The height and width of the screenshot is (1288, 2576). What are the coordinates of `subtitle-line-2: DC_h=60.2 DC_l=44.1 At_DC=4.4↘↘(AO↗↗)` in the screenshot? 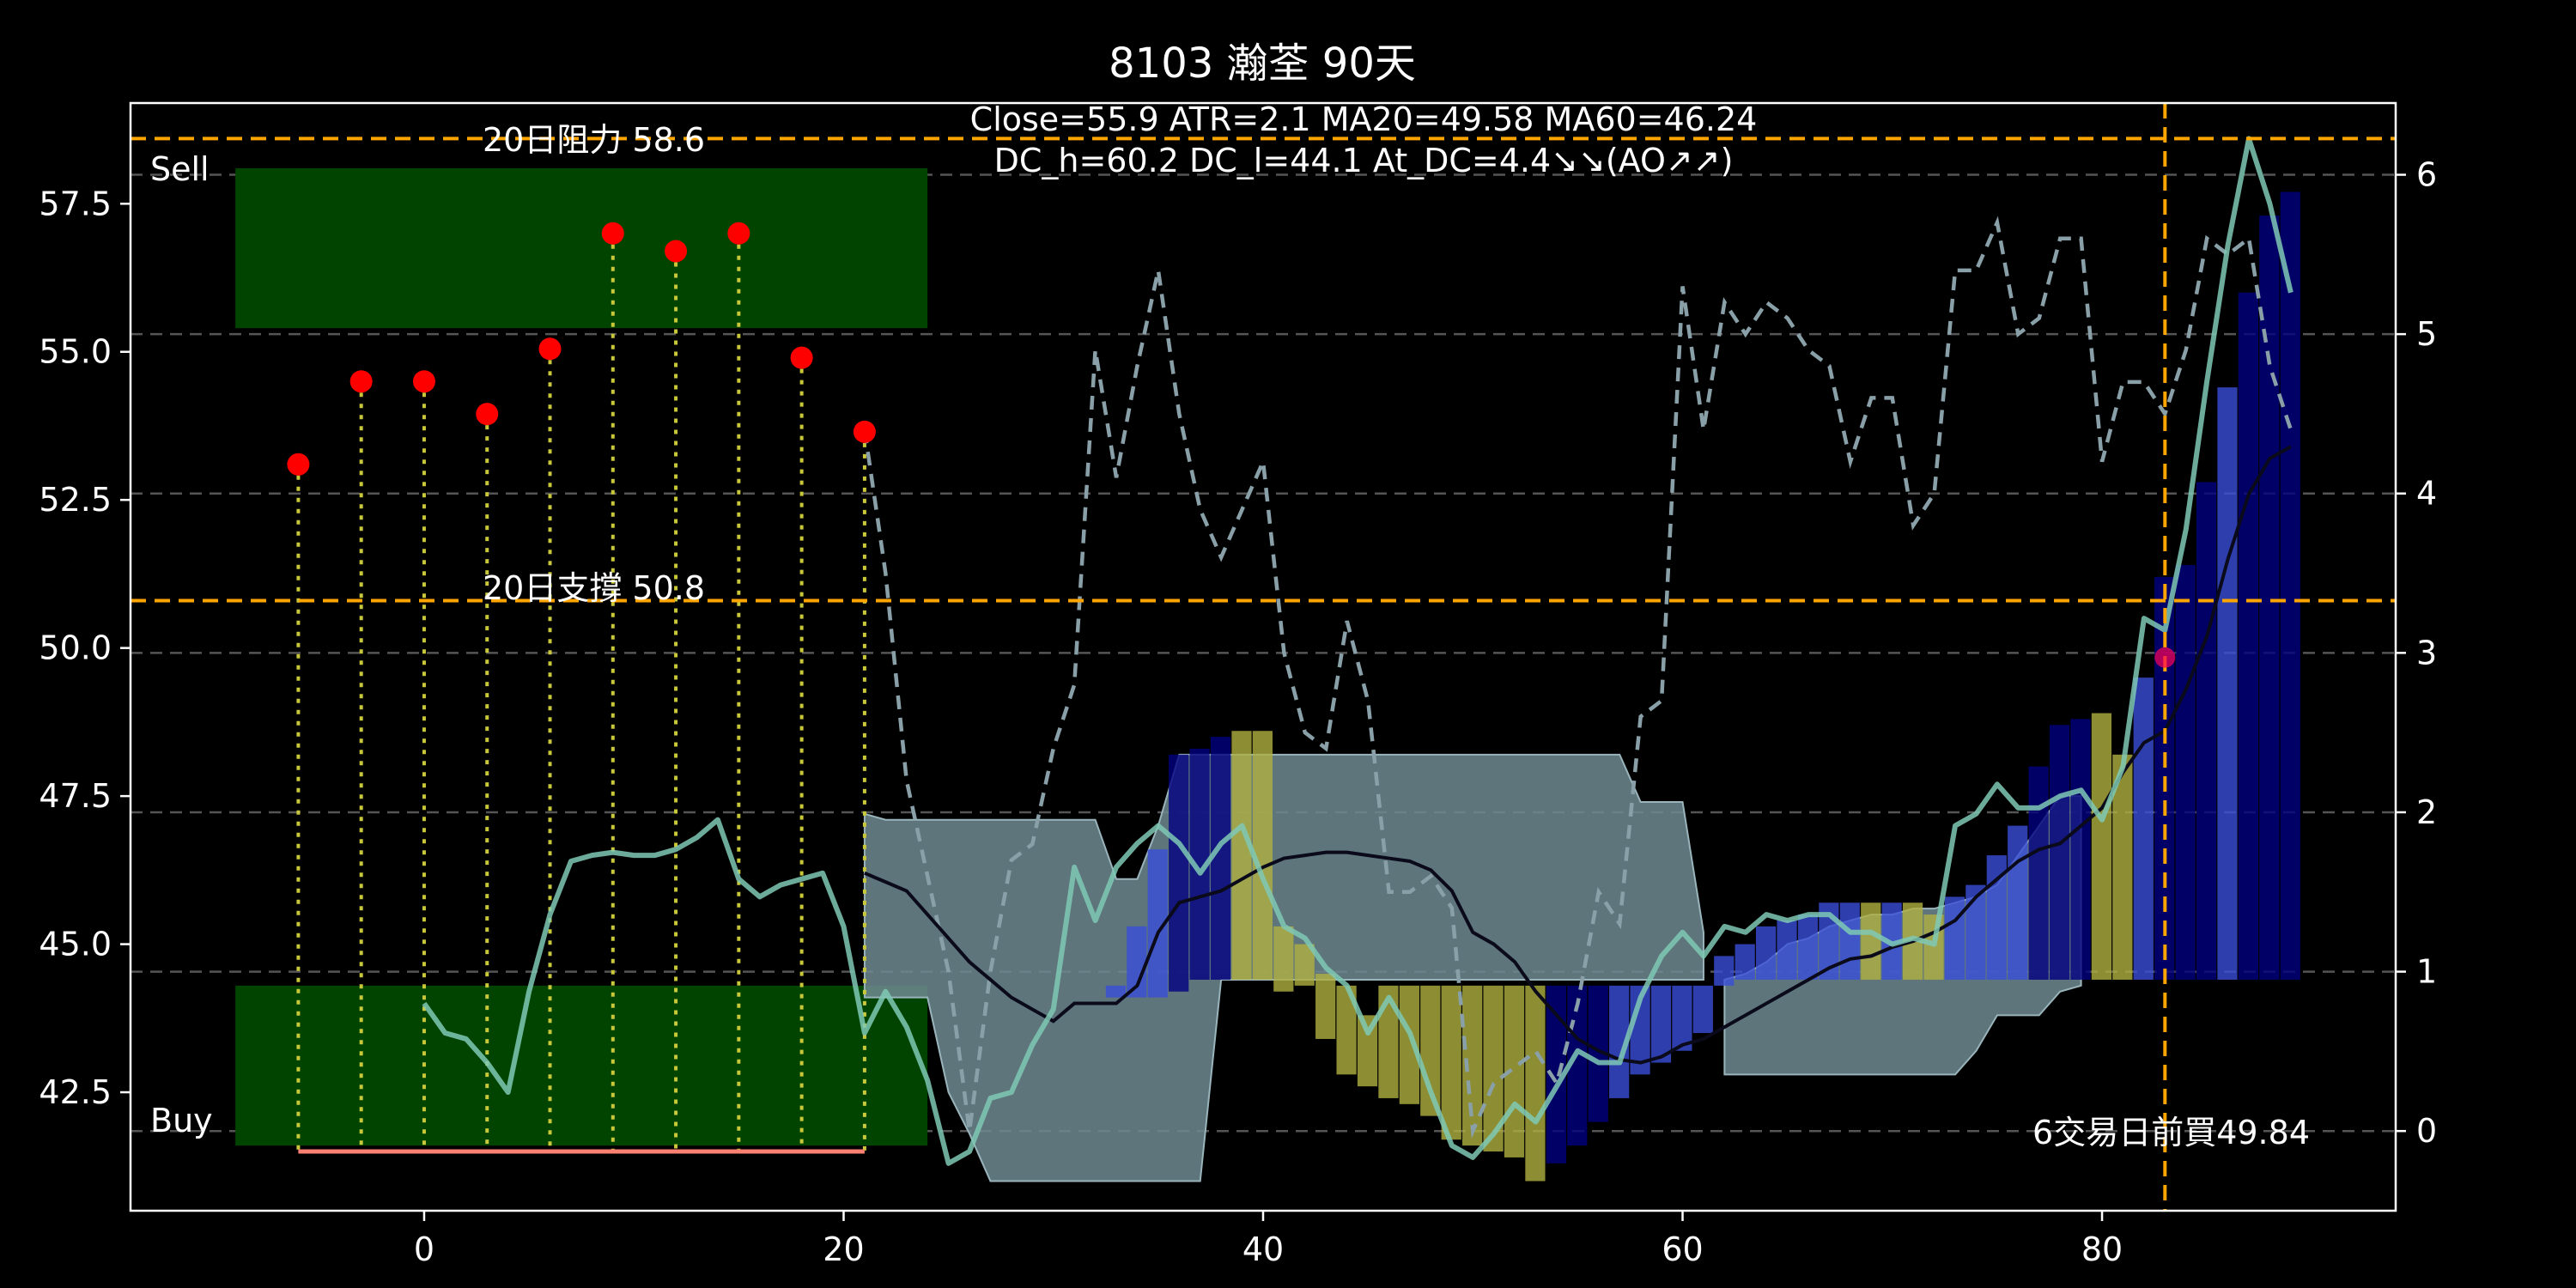 It's located at (1364, 160).